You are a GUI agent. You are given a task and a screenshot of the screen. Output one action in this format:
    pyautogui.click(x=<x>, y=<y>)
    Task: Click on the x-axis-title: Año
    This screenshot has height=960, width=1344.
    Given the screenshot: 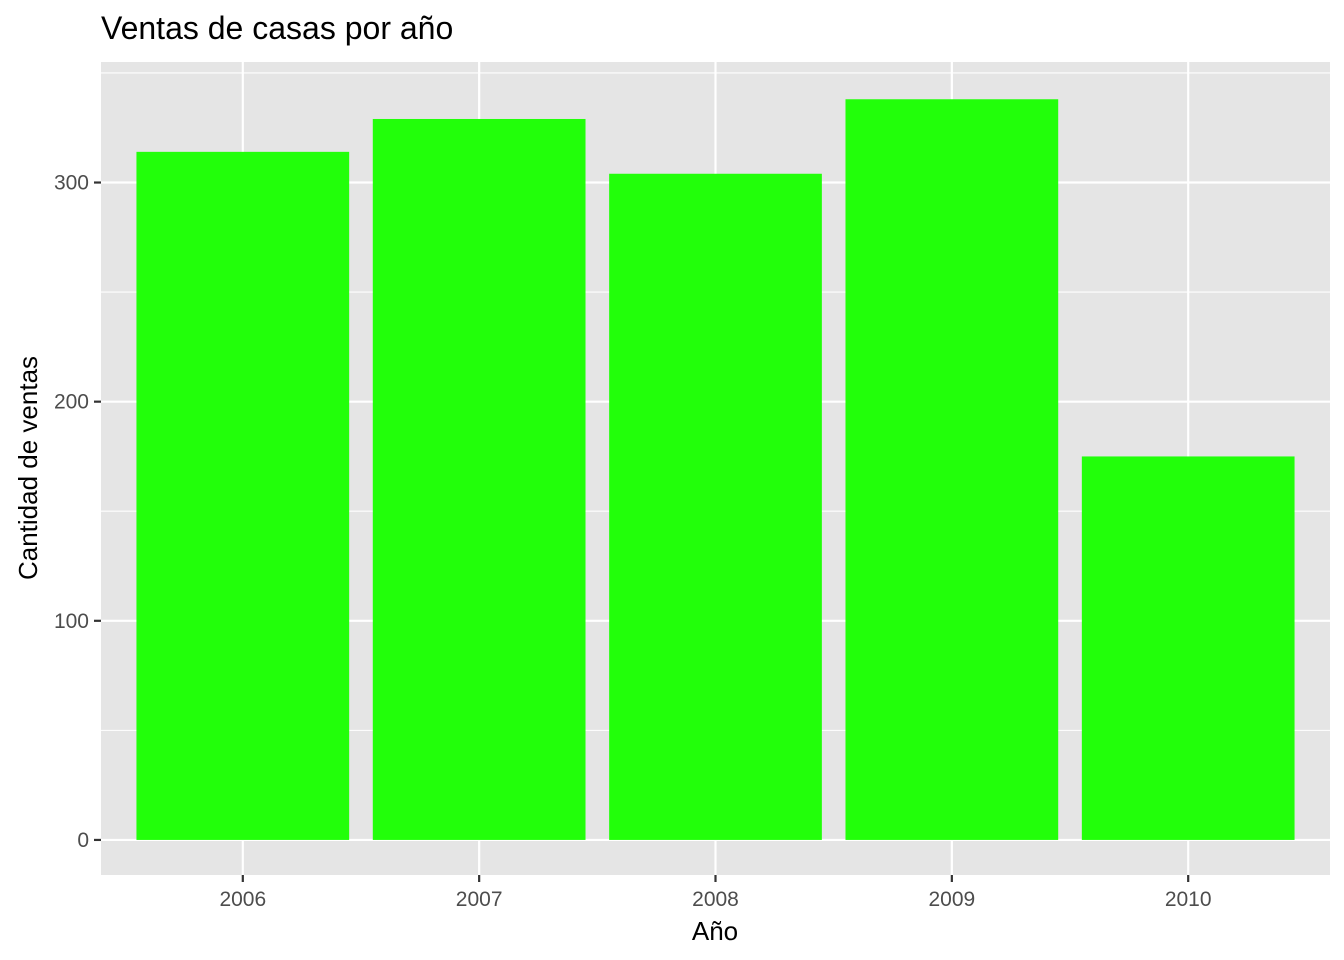 What is the action you would take?
    pyautogui.click(x=715, y=931)
    